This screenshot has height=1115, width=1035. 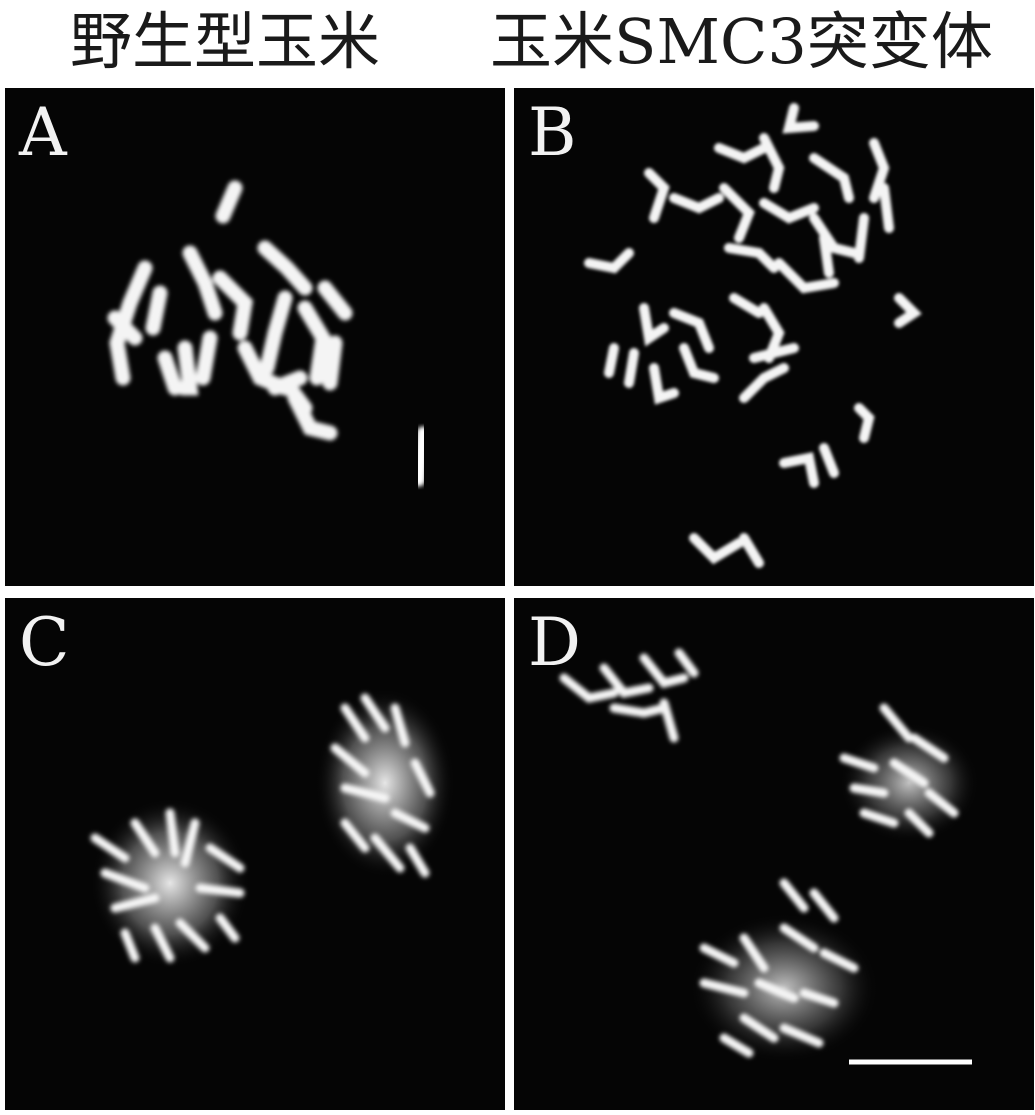 What do you see at coordinates (552, 132) in the screenshot?
I see `panel-label-b: B` at bounding box center [552, 132].